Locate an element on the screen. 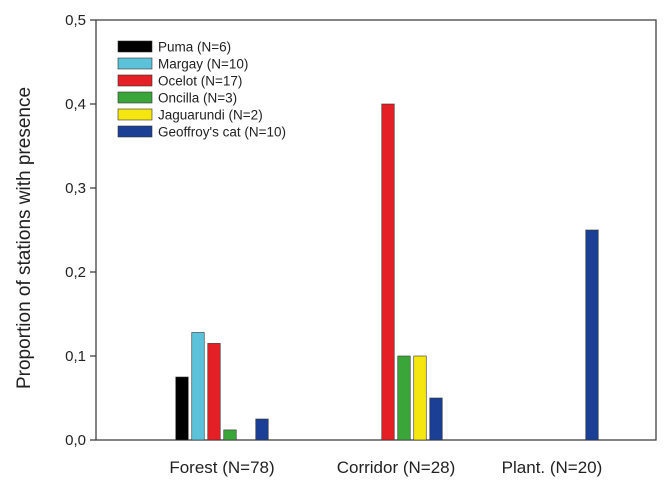 The width and height of the screenshot is (666, 483). x-tick-label: Corridor (N=28) is located at coordinates (396, 467).